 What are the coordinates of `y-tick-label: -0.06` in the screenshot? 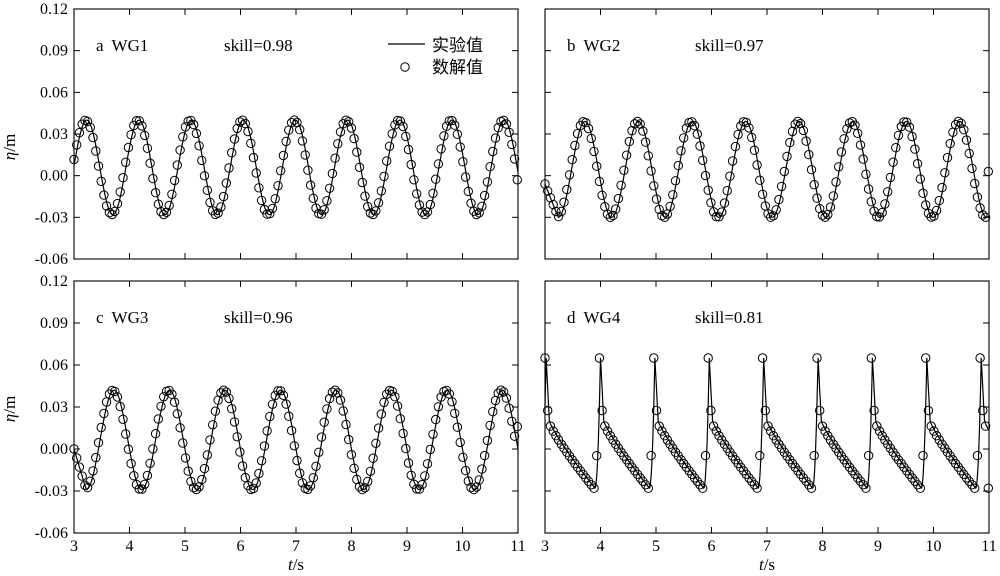 It's located at (51, 533).